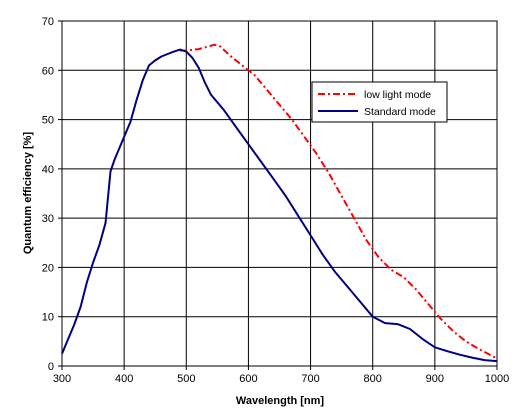 The height and width of the screenshot is (419, 521). Describe the element at coordinates (280, 401) in the screenshot. I see `x-axis-title: Wavelength [nm]` at that location.